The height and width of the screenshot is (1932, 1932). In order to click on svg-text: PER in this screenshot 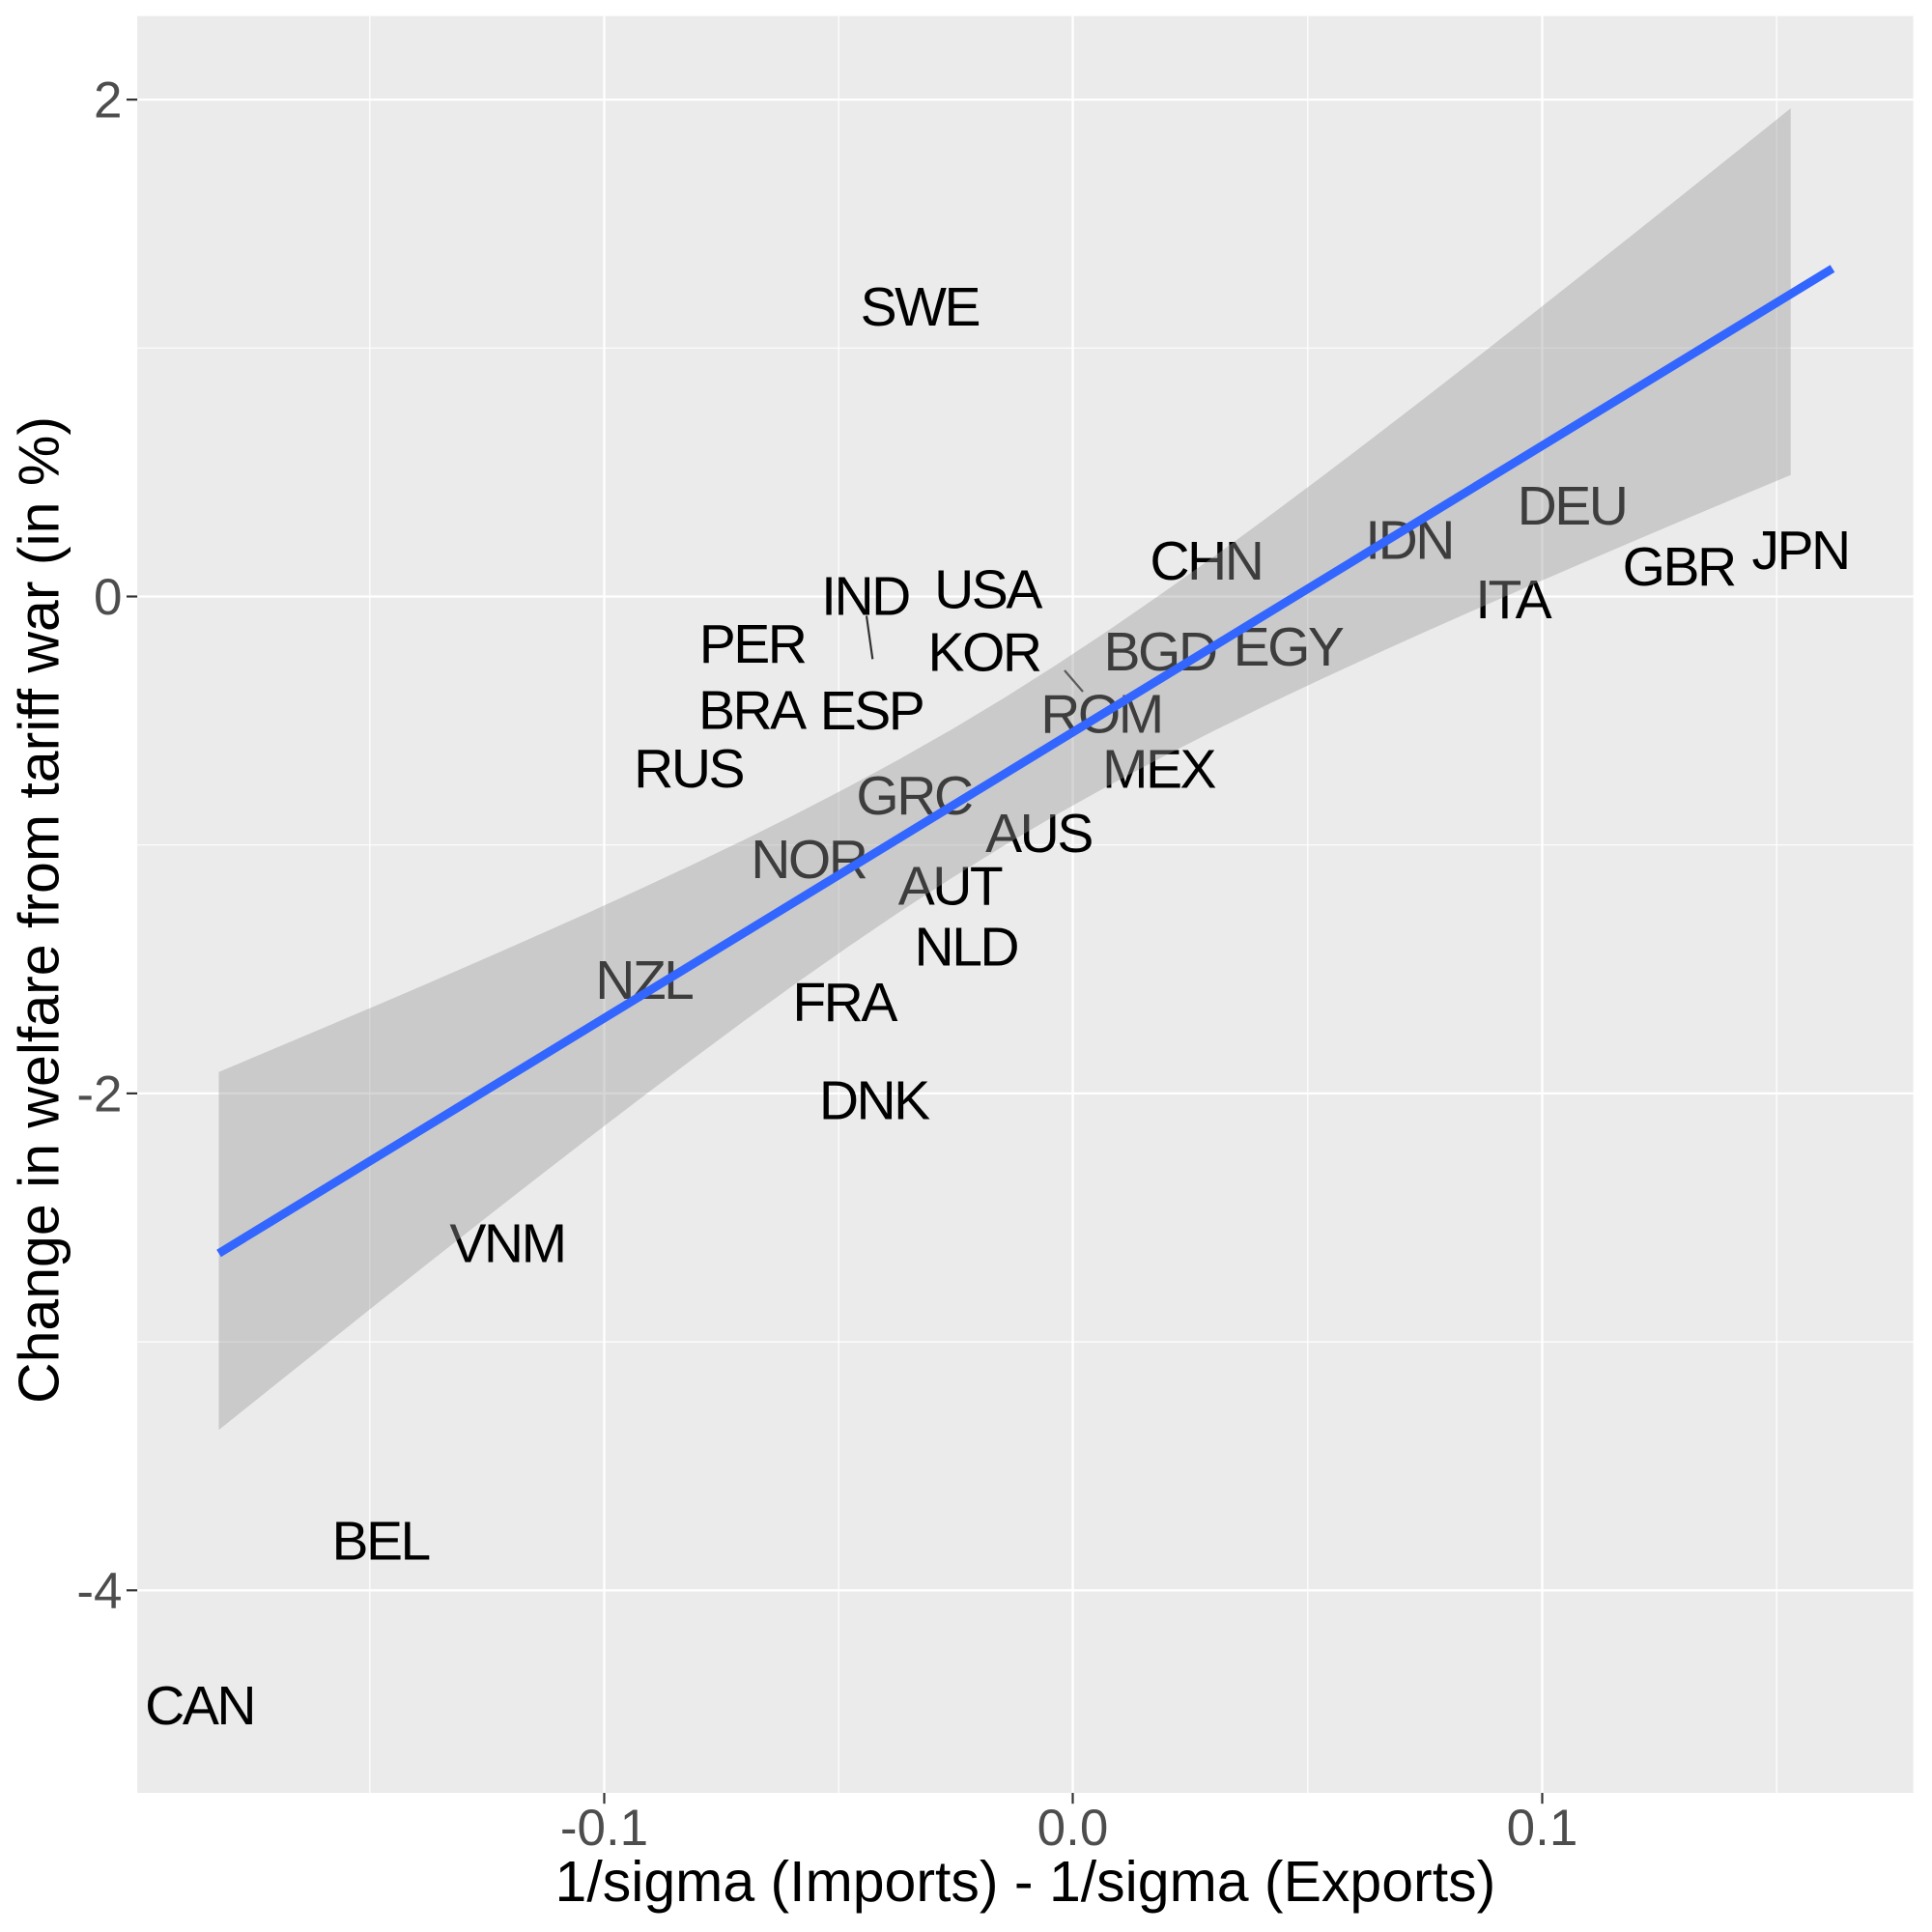, I will do `click(752, 644)`.